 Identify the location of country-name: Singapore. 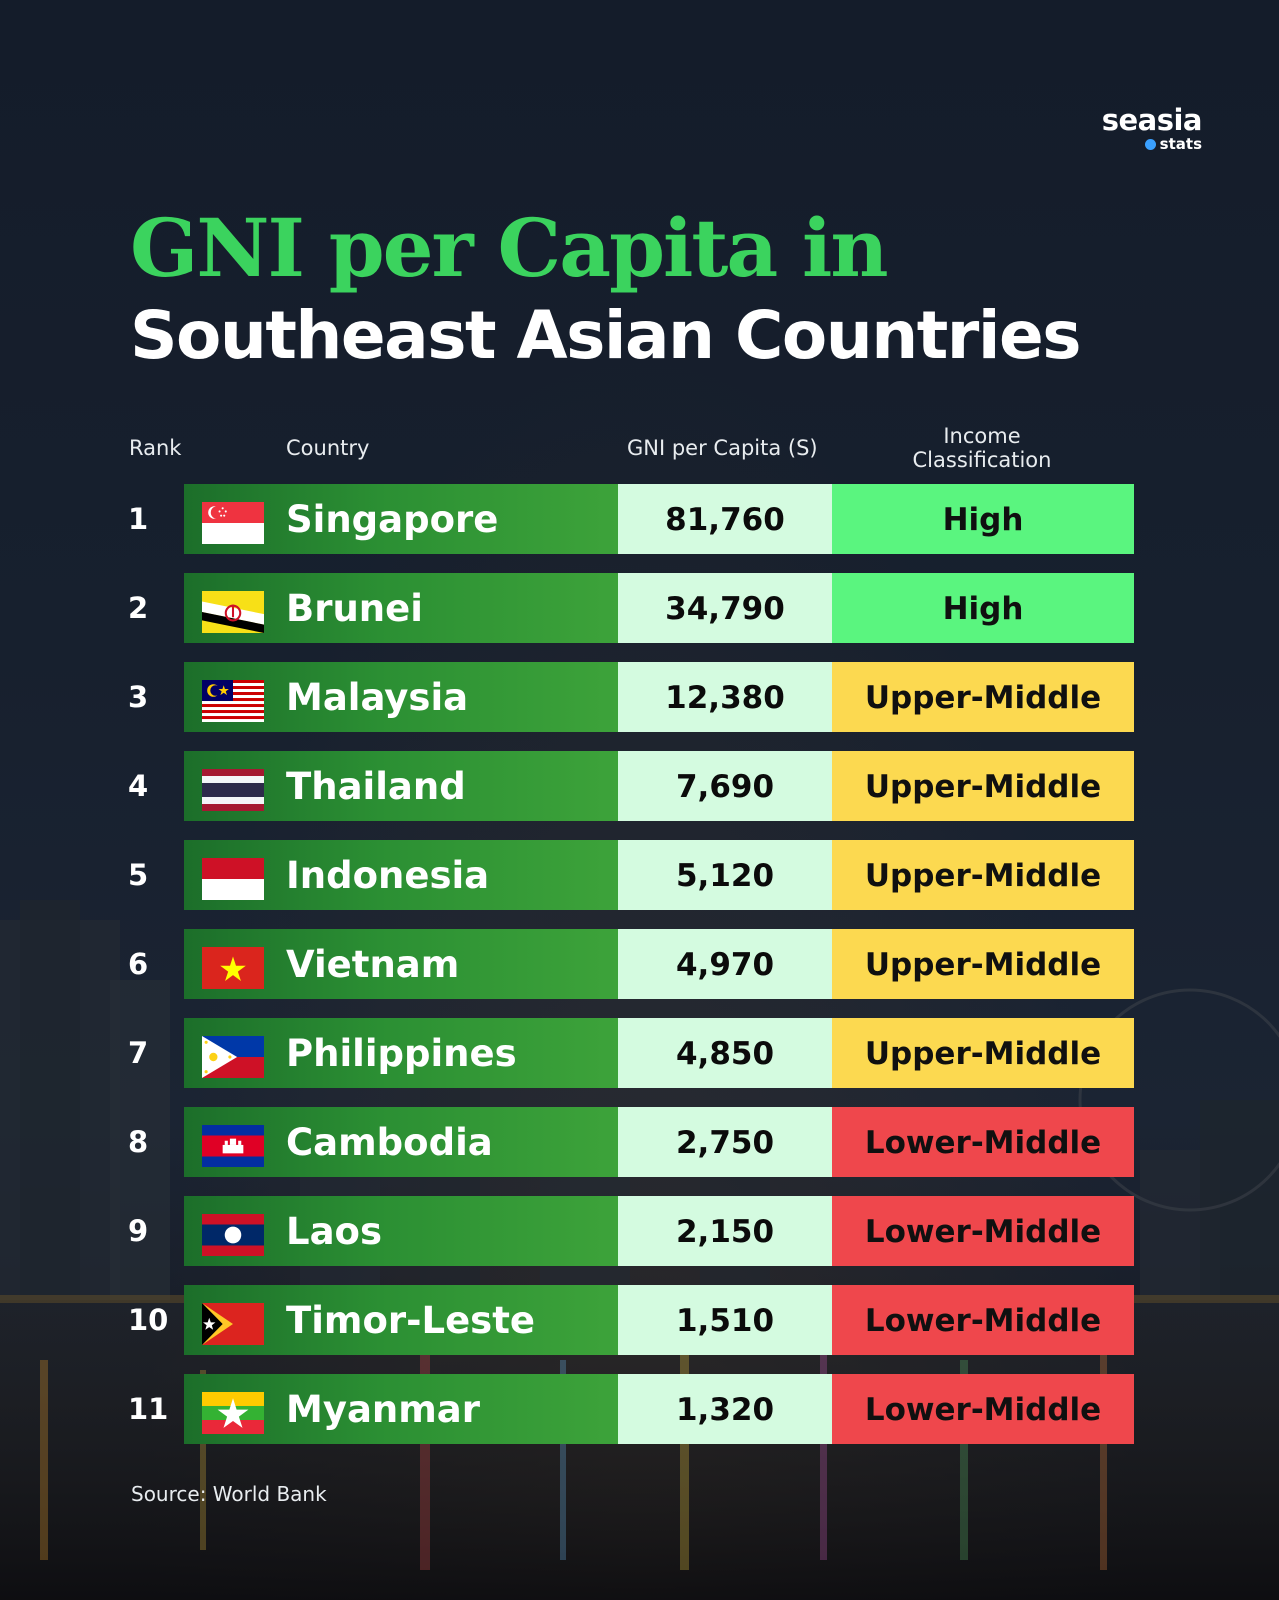
(392, 519).